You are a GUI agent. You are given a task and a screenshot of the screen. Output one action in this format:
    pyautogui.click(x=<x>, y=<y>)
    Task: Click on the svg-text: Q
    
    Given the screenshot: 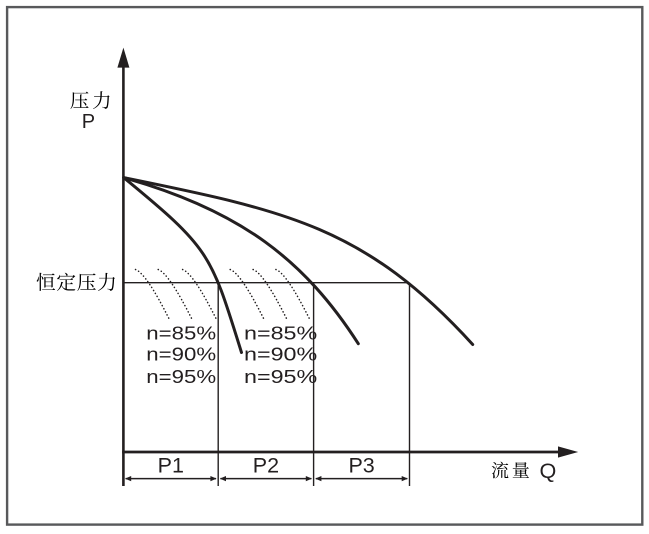 What is the action you would take?
    pyautogui.click(x=548, y=471)
    